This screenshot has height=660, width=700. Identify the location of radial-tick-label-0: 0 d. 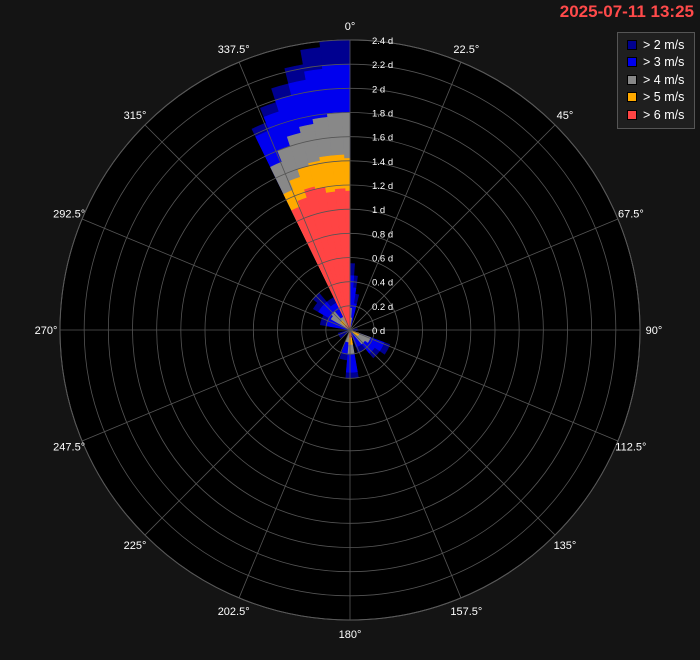
(378, 331).